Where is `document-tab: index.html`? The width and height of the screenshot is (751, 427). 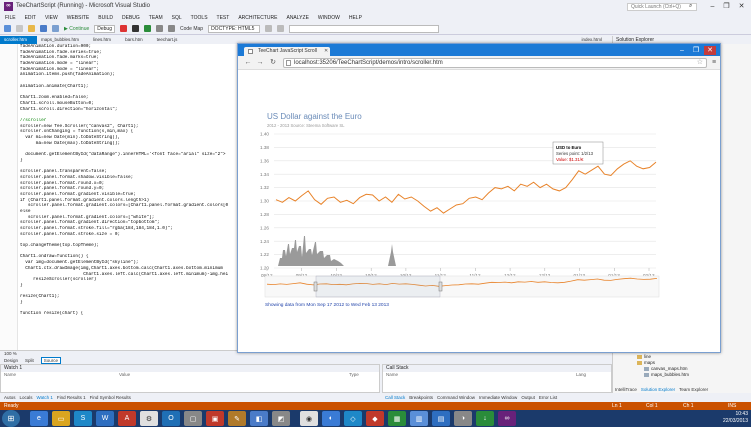 document-tab: index.html is located at coordinates (591, 39).